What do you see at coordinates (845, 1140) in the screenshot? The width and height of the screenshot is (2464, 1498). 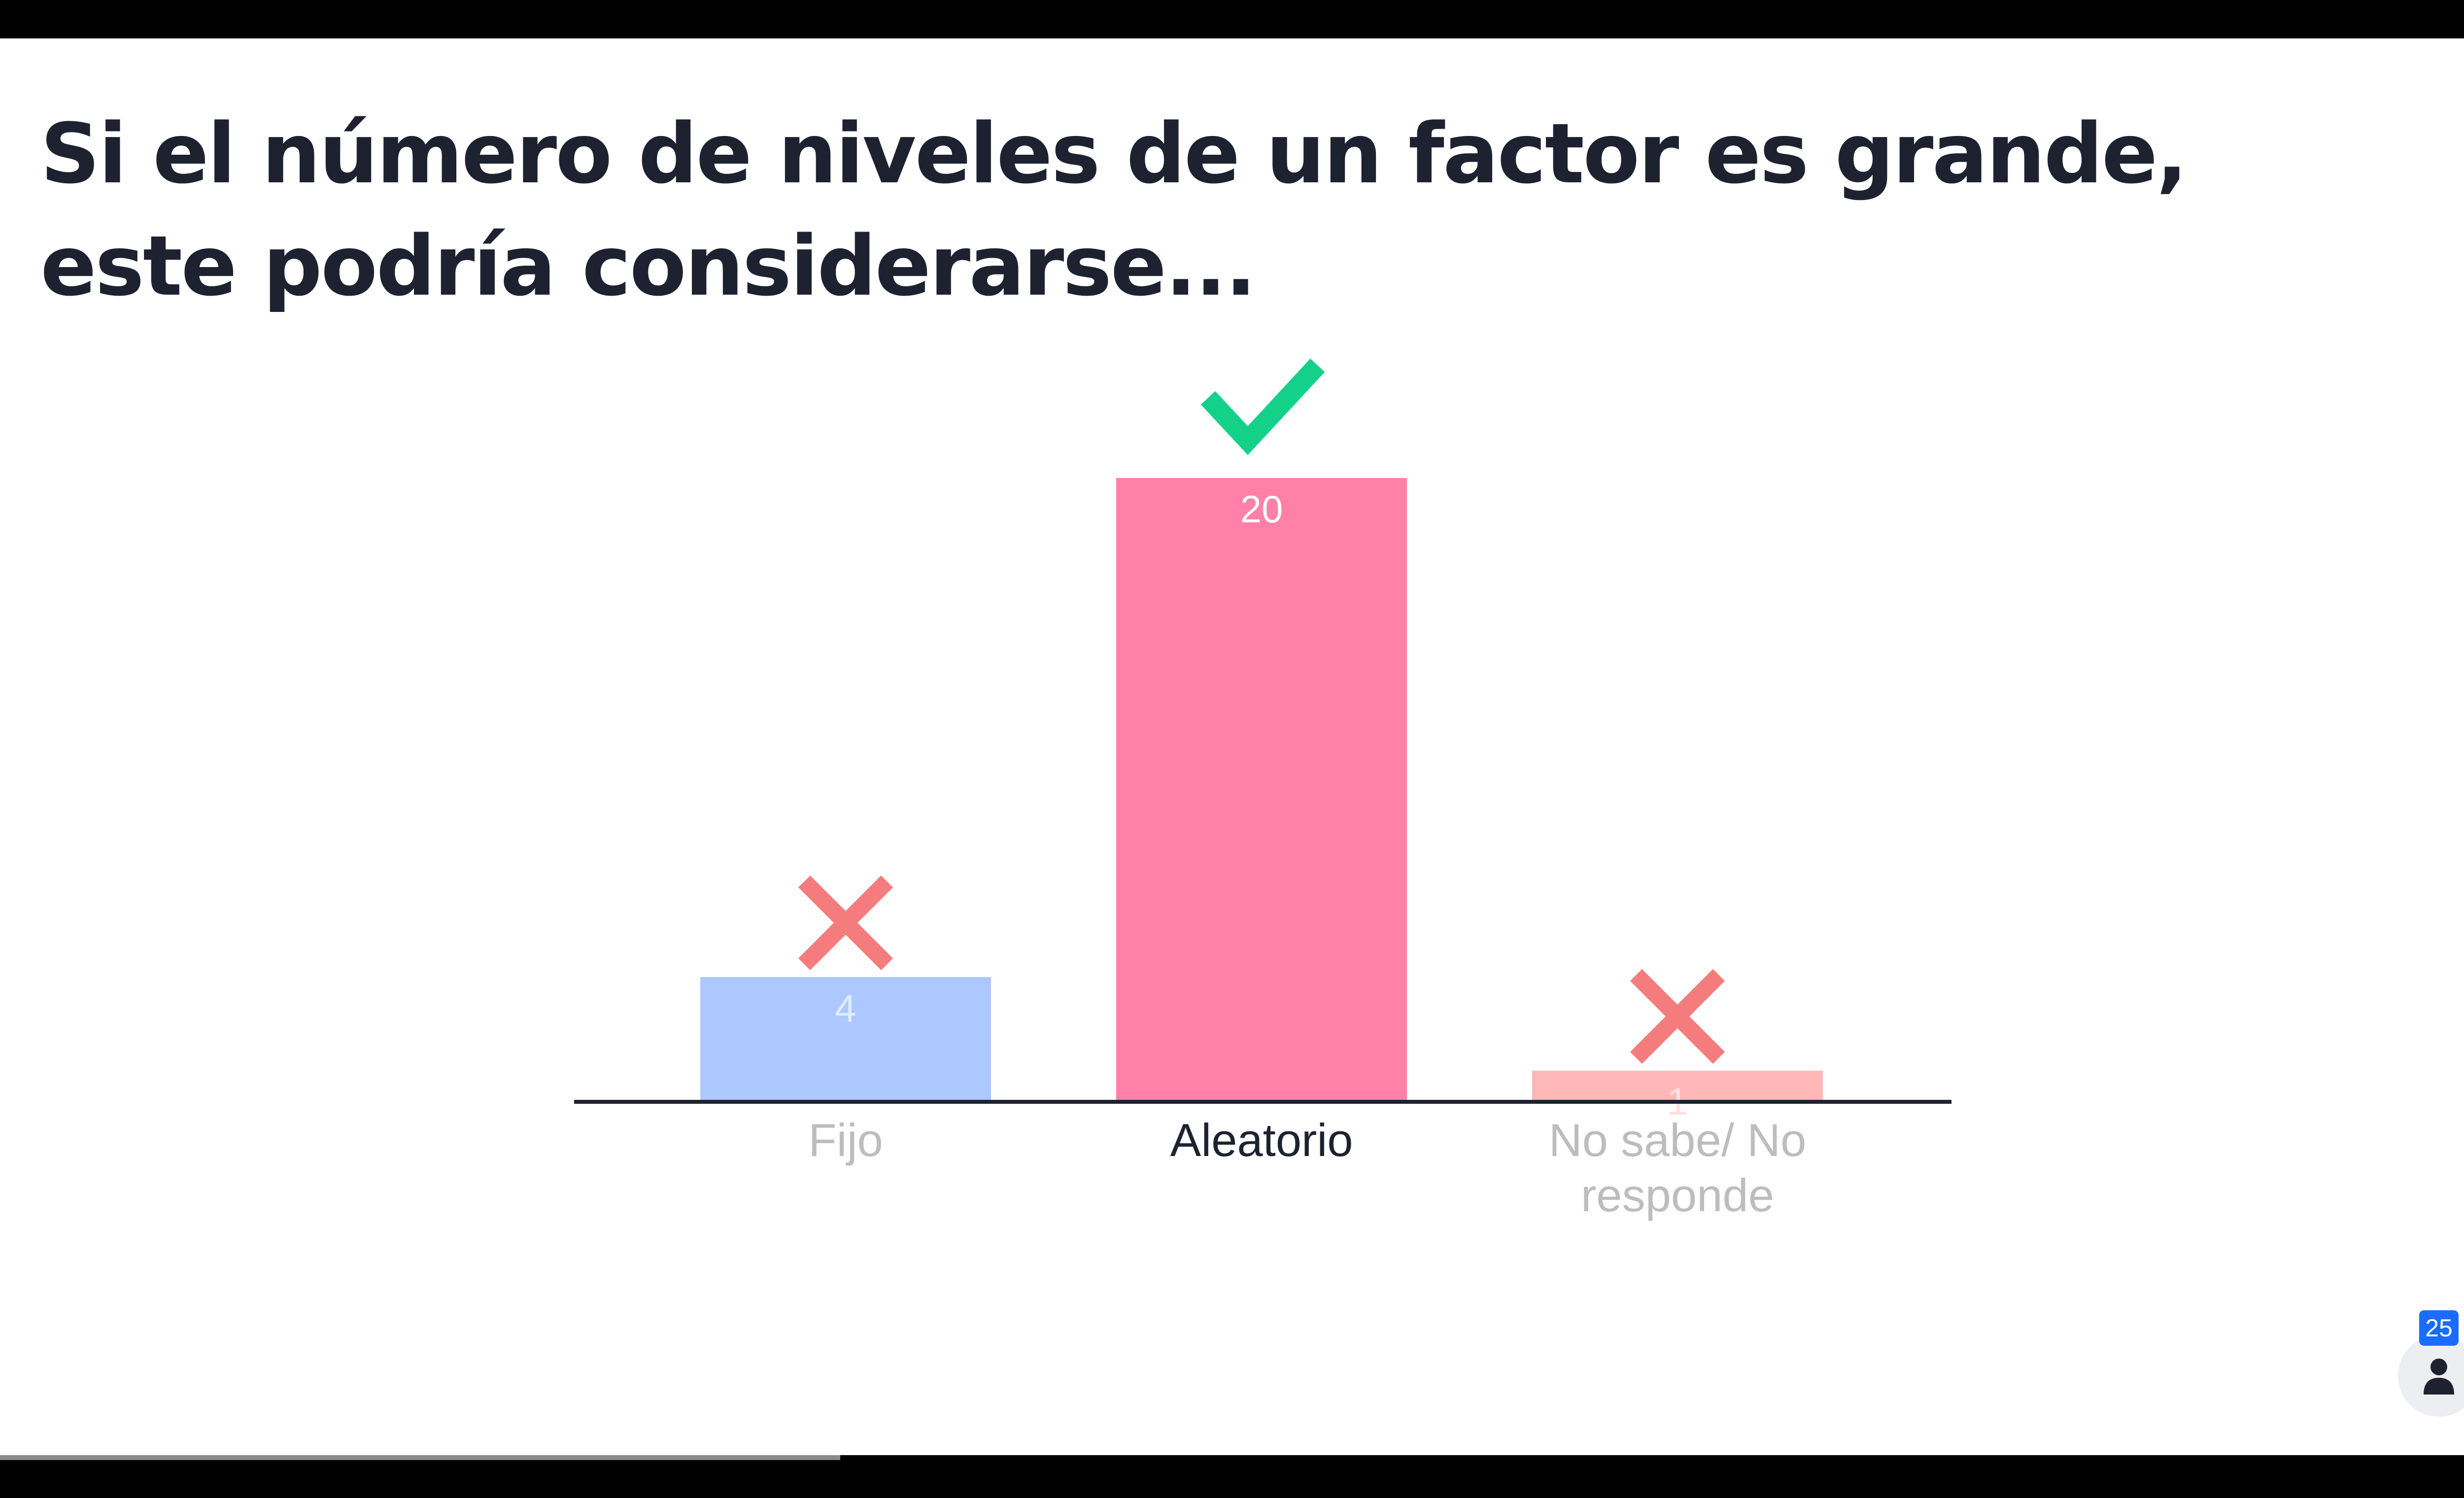 I see `category-label: Fijo` at bounding box center [845, 1140].